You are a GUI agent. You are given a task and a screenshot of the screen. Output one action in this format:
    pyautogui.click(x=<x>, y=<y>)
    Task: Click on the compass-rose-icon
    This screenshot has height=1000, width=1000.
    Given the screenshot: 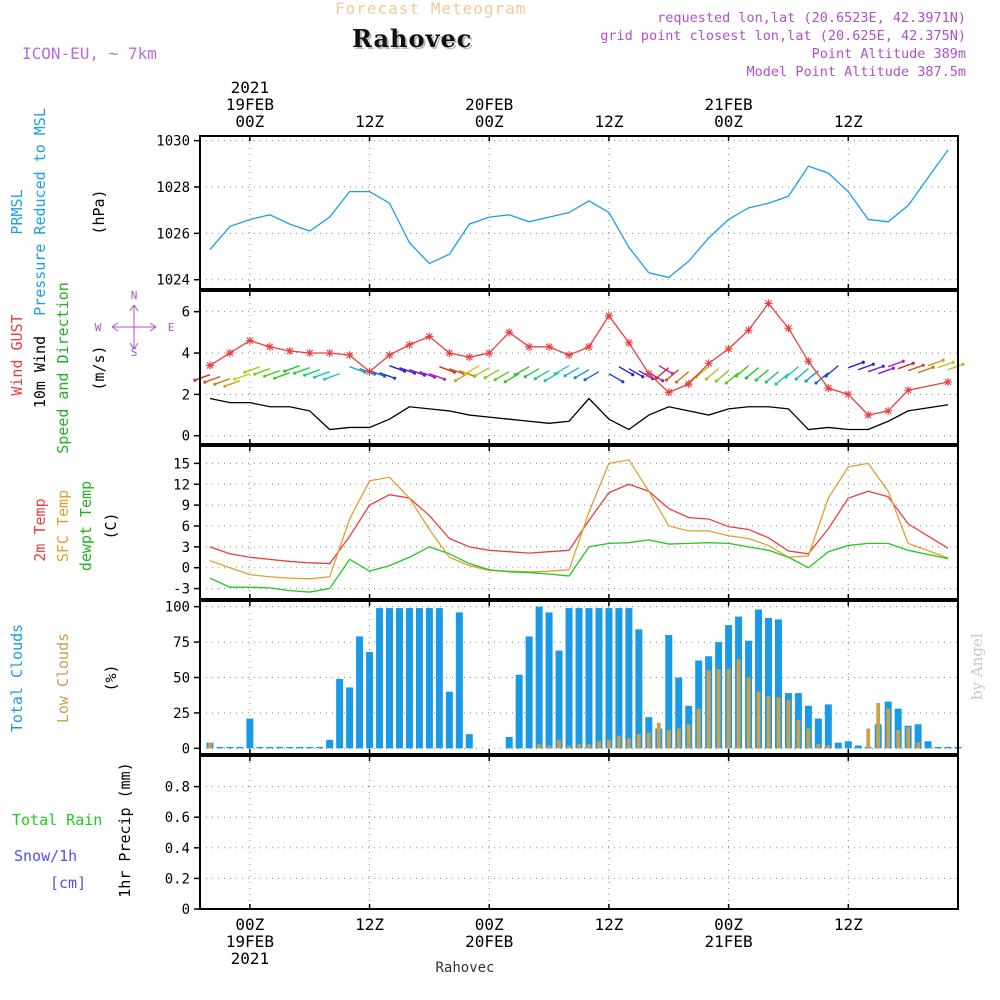 What is the action you would take?
    pyautogui.click(x=134, y=327)
    